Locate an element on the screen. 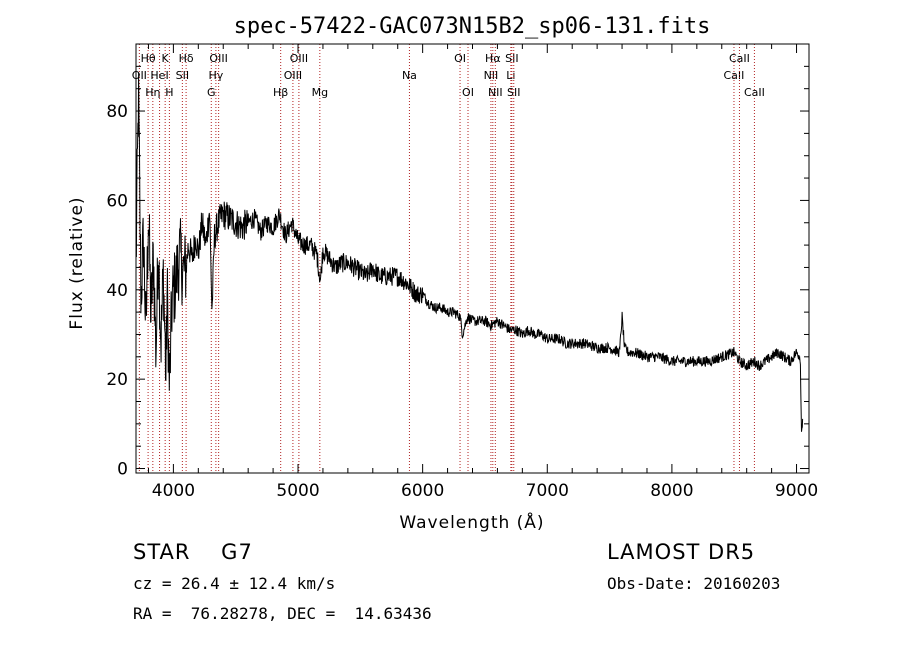 The height and width of the screenshot is (649, 900). marker-label: G is located at coordinates (211, 92).